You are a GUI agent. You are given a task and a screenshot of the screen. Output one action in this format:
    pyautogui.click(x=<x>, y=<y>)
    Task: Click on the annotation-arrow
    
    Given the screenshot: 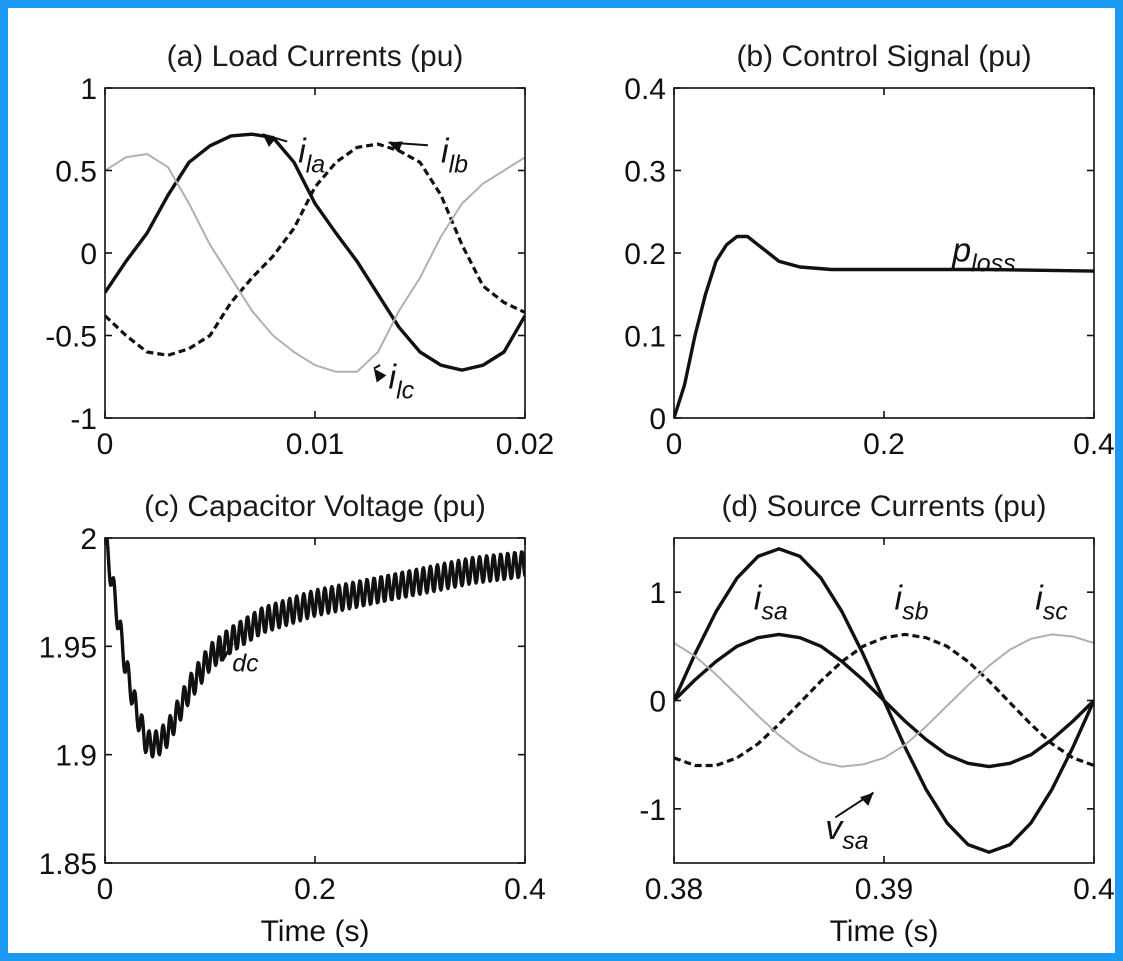 What is the action you would take?
    pyautogui.click(x=377, y=367)
    